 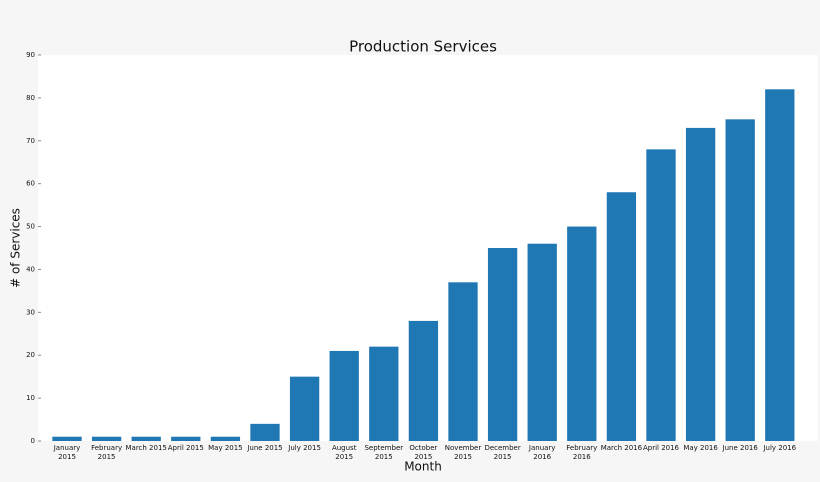 What do you see at coordinates (423, 467) in the screenshot?
I see `x-axis-label: Month` at bounding box center [423, 467].